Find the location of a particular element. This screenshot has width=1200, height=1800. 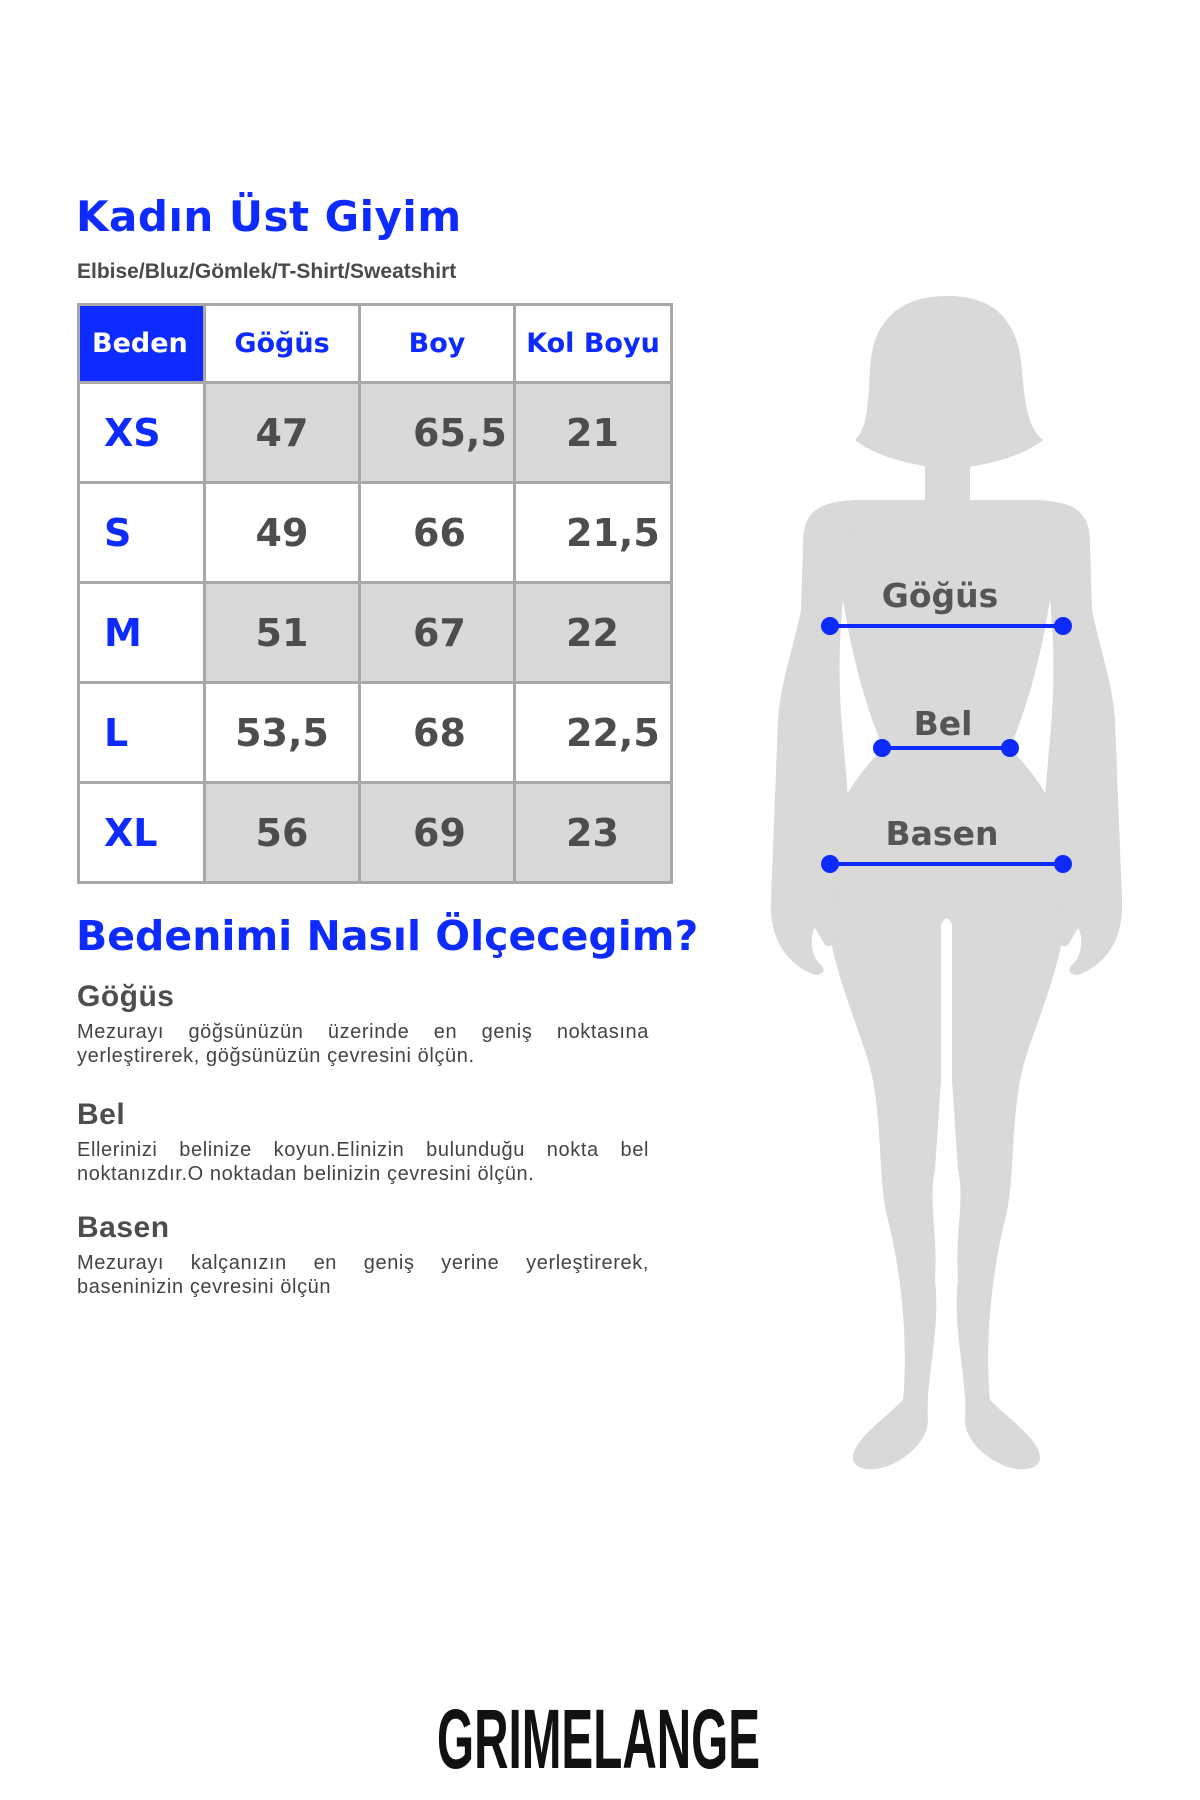

page-subtitle: Elbise/Bluz/Gömlek/T-Shirt/Sweatshirt is located at coordinates (267, 271).